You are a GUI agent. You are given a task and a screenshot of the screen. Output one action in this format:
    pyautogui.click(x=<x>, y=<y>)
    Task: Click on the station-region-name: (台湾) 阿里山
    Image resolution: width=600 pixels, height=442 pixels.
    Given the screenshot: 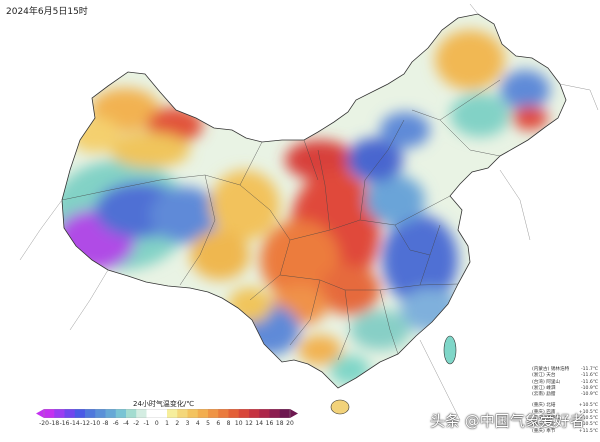 What is the action you would take?
    pyautogui.click(x=546, y=382)
    